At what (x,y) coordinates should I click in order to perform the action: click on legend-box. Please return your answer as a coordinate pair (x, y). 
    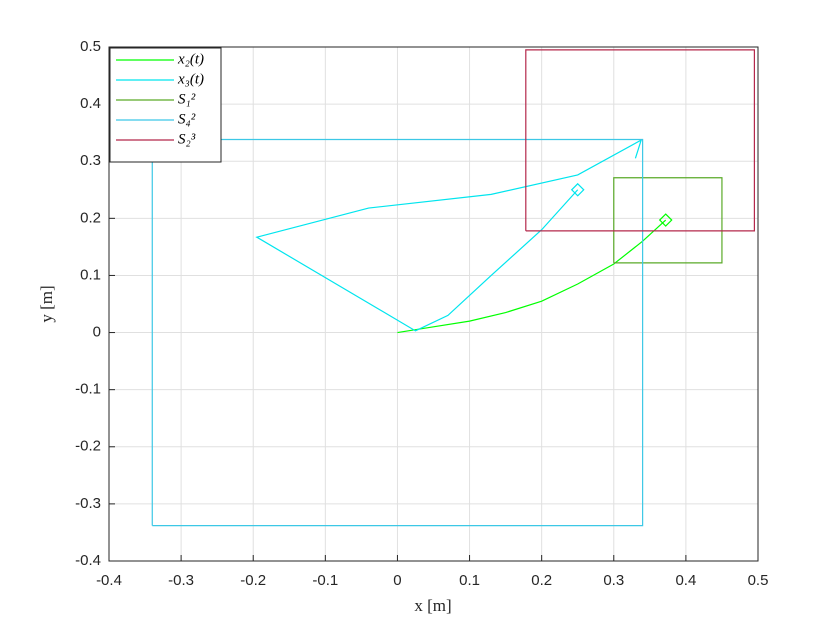
    Looking at the image, I should click on (165, 105).